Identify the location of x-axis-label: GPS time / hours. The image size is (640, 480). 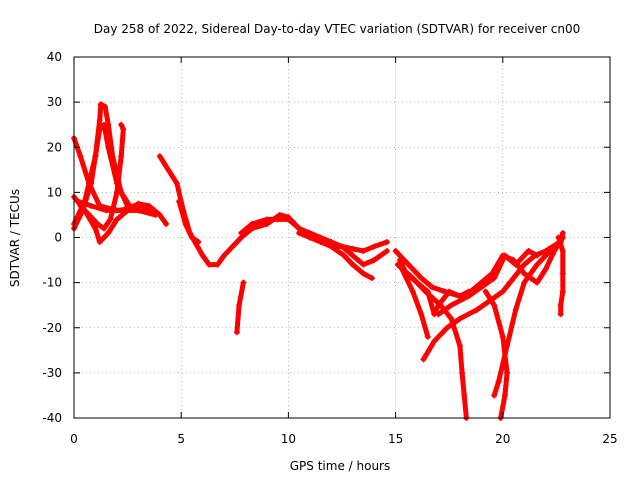
(340, 466).